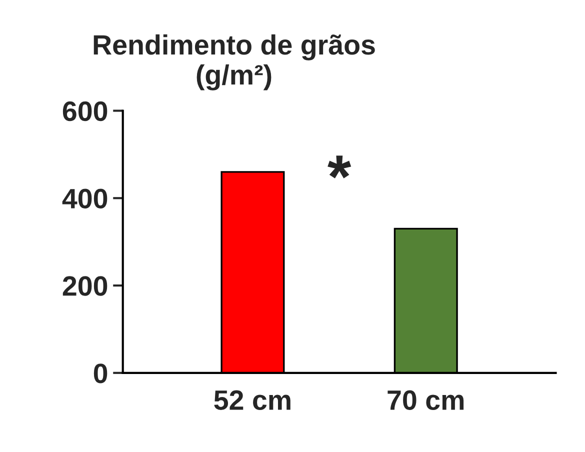  What do you see at coordinates (234, 62) in the screenshot?
I see `chart-title: Rendimento de grãos (g/m²)` at bounding box center [234, 62].